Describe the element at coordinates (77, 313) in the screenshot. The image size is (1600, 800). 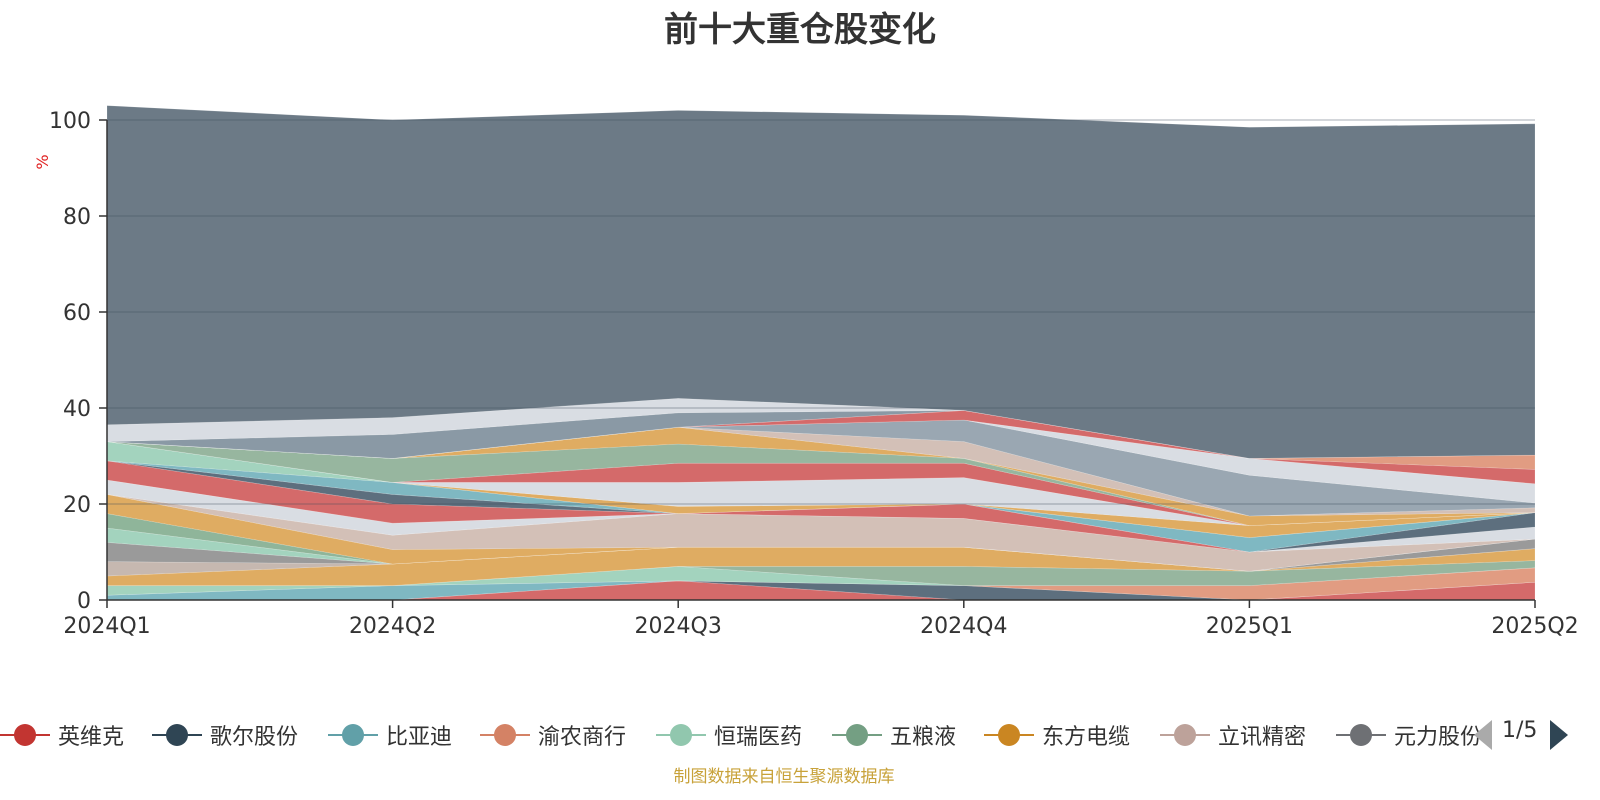
I see `y-tick-label-3: 60` at that location.